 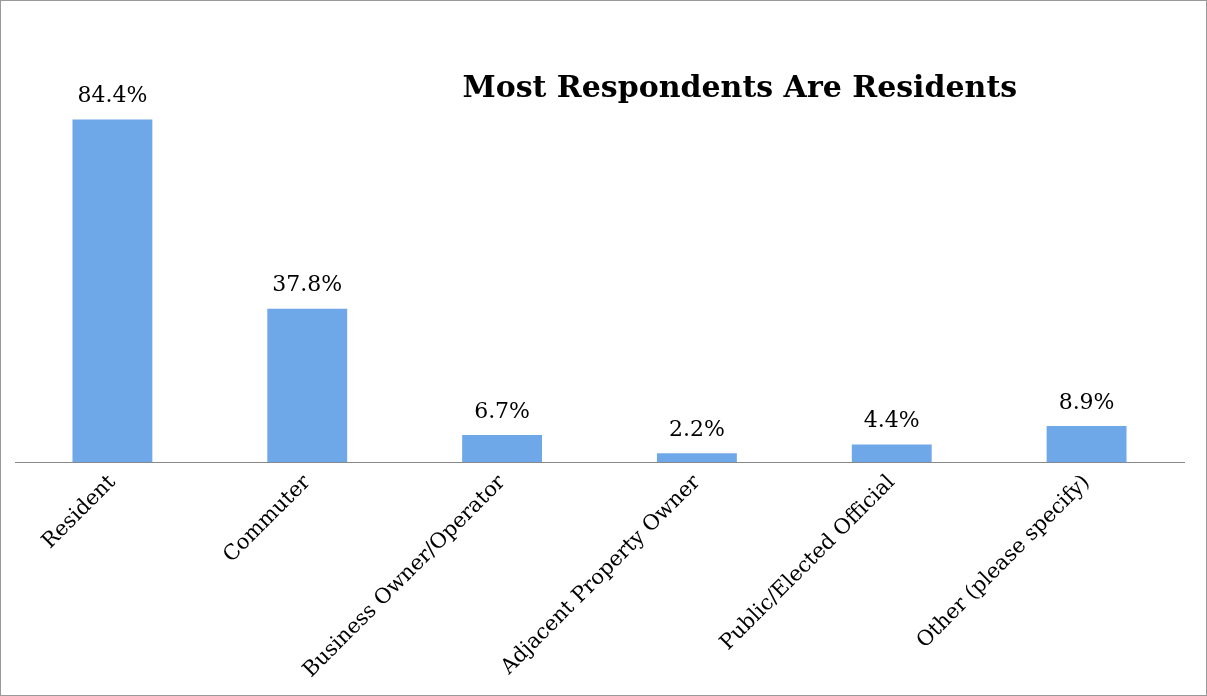 I want to click on data-label: 84.4%, so click(x=112, y=95).